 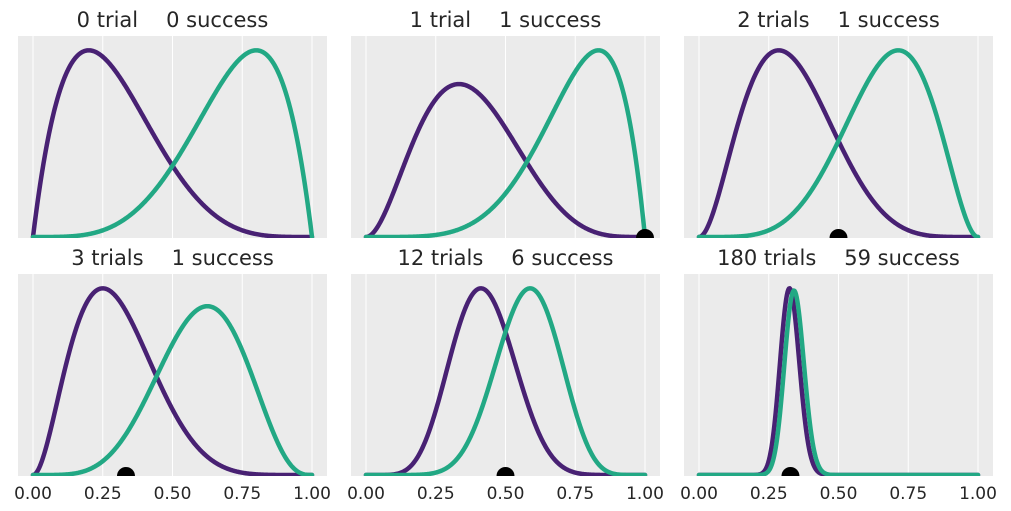 I want to click on panel-title: 2 trials 1 success, so click(x=838, y=20).